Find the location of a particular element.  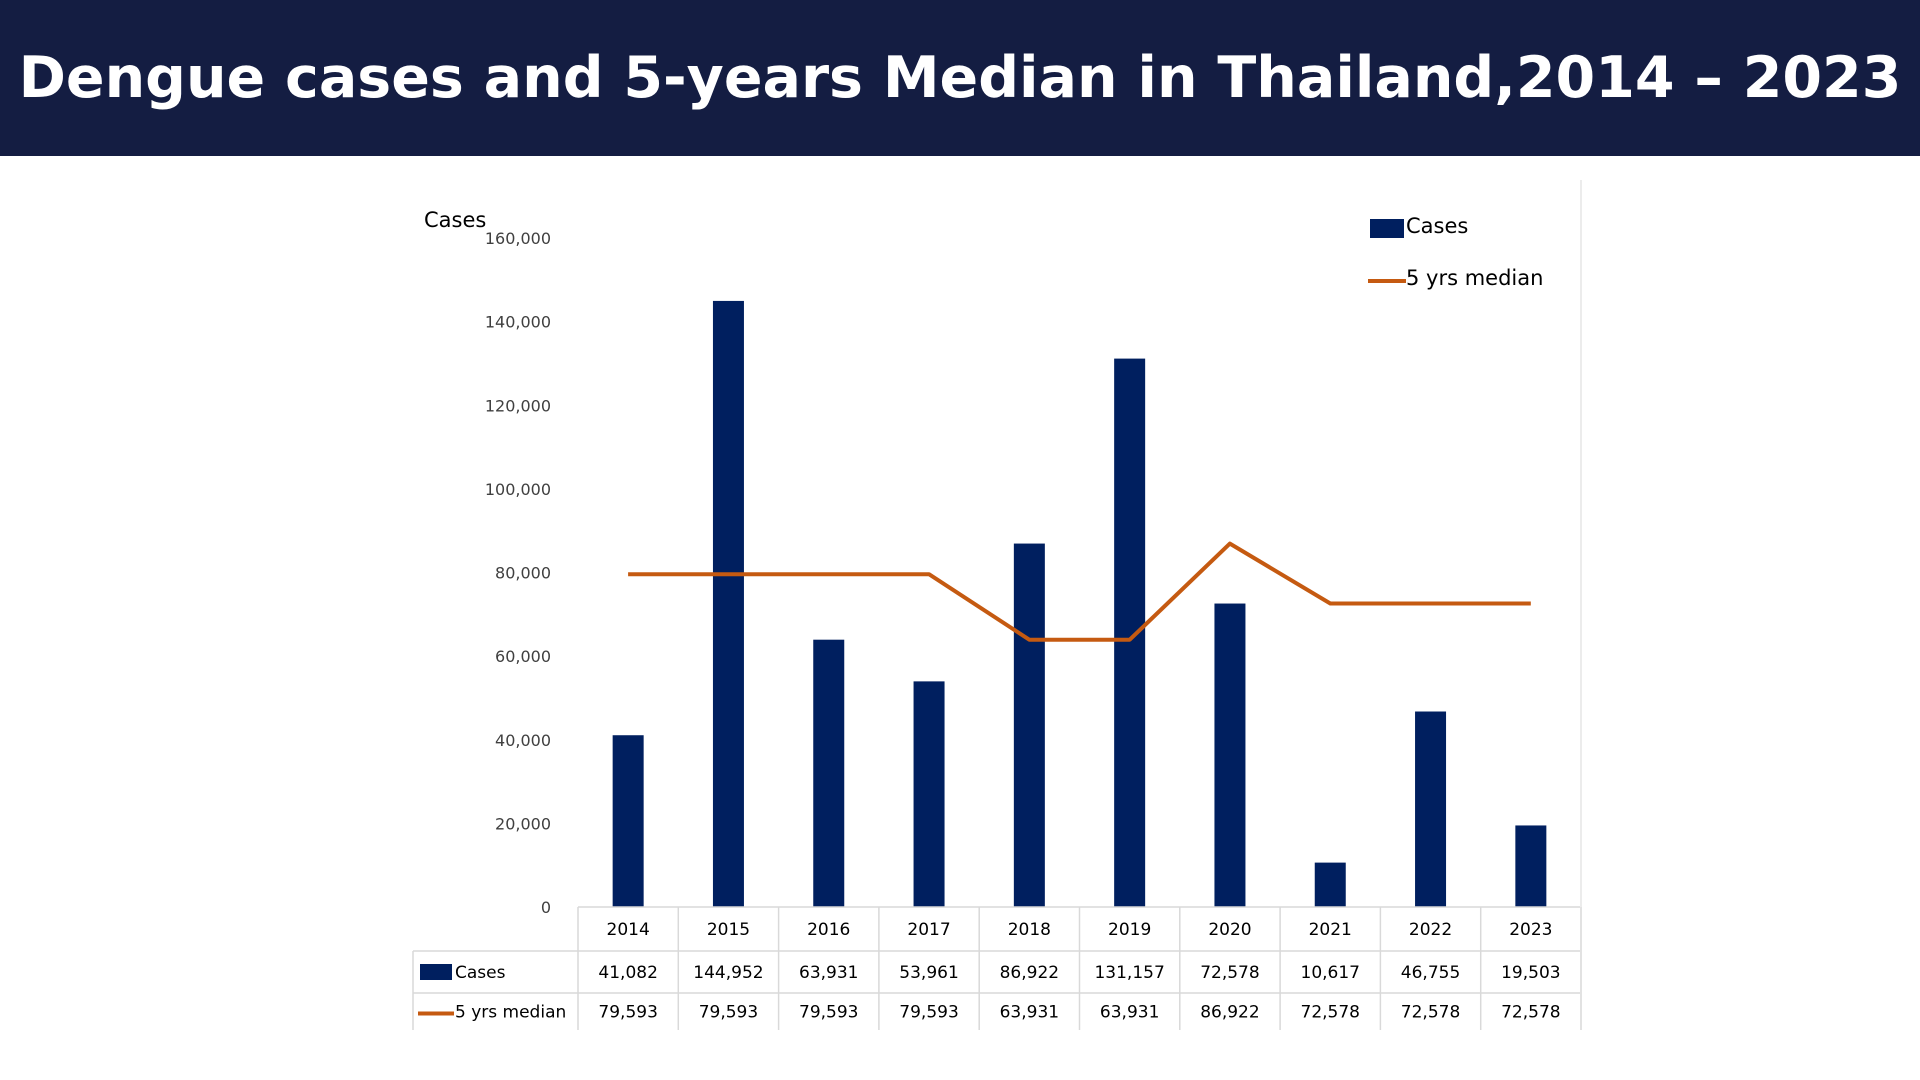

table-legend-key-cases is located at coordinates (436, 972).